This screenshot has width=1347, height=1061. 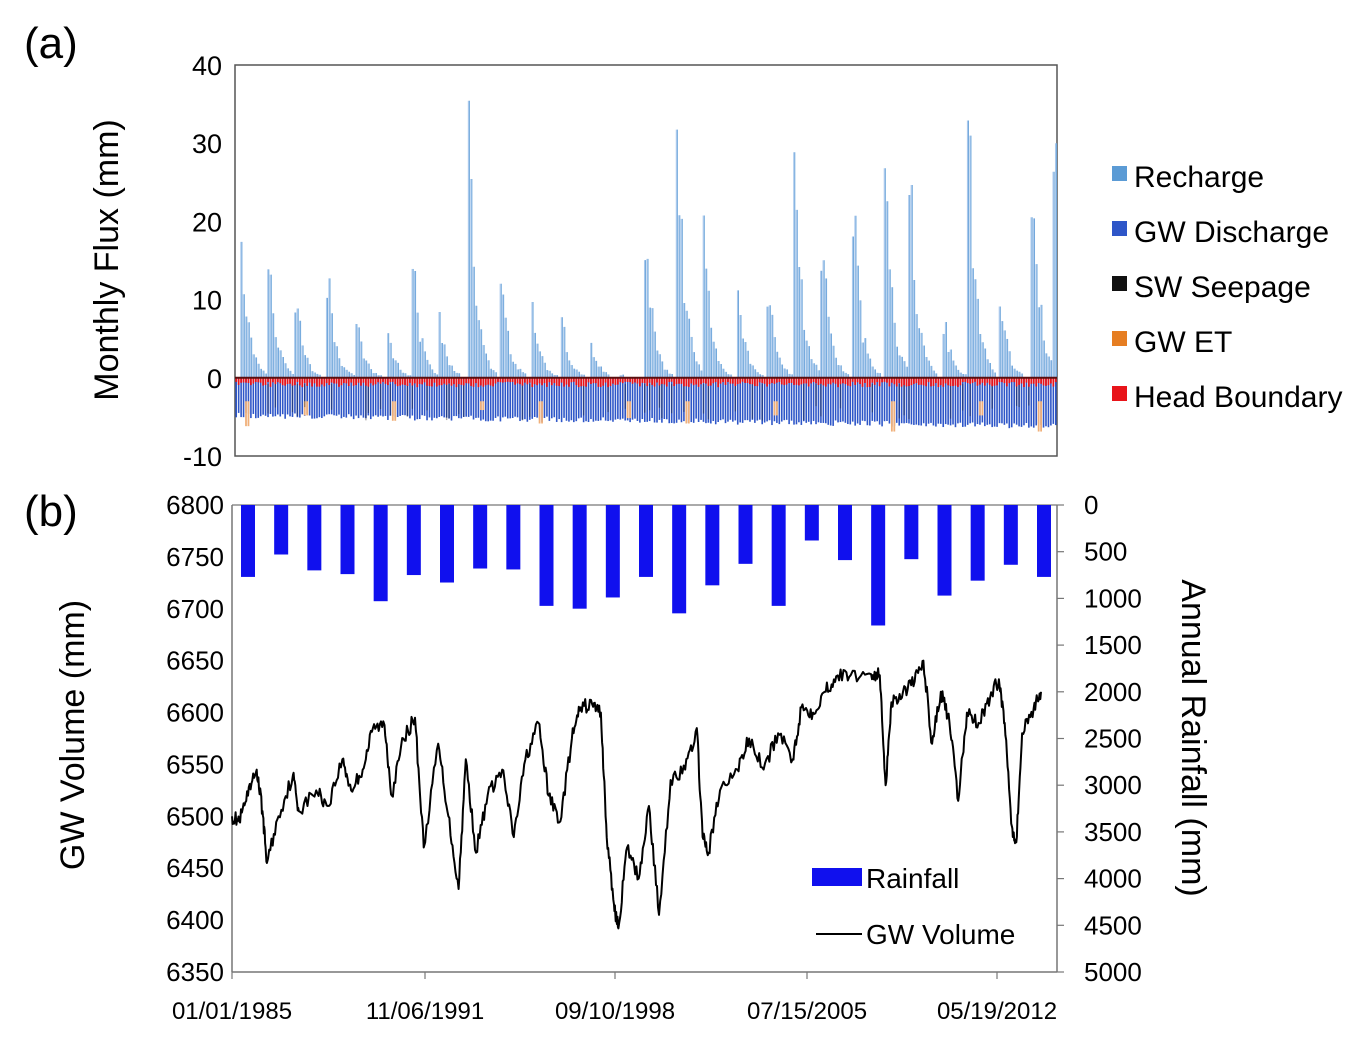 What do you see at coordinates (1222, 287) in the screenshot?
I see `legend-label-2: SW Seepage` at bounding box center [1222, 287].